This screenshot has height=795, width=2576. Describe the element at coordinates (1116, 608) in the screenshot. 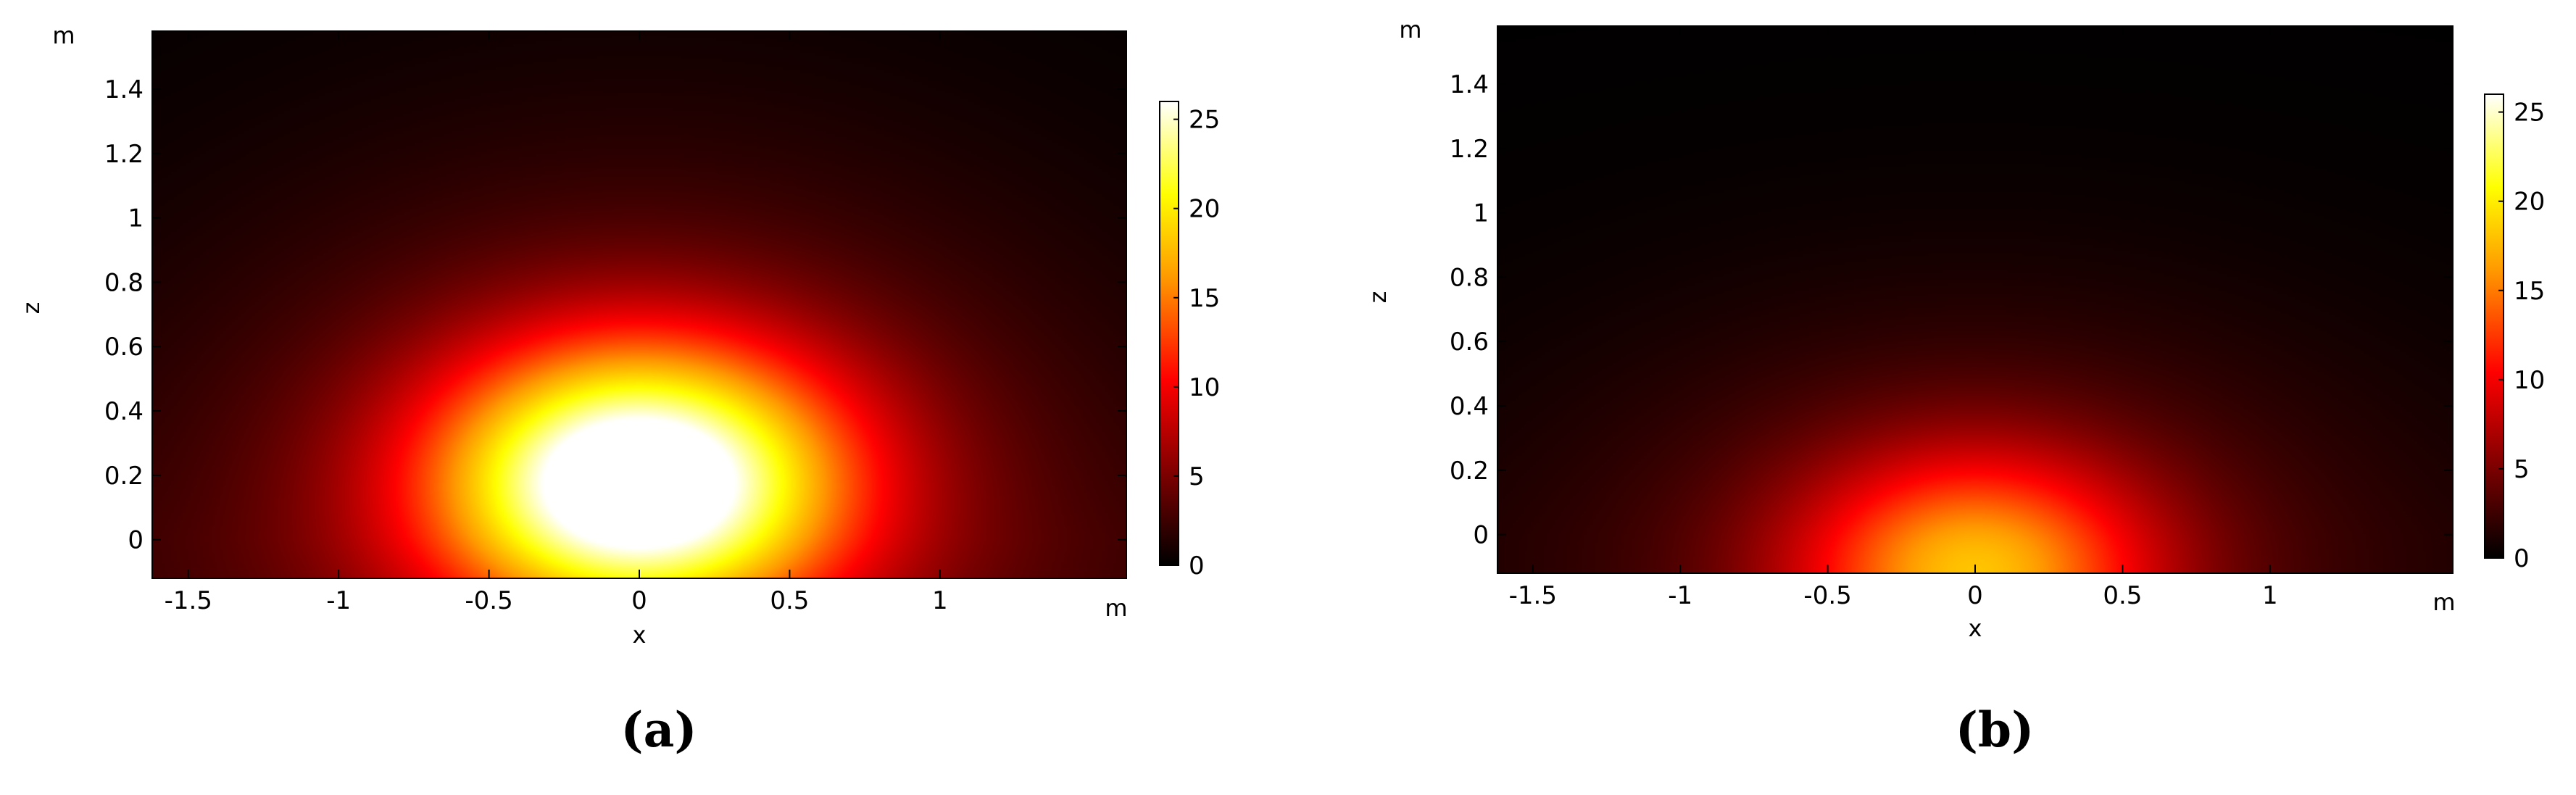

I see `x-unit-label-a: m` at that location.